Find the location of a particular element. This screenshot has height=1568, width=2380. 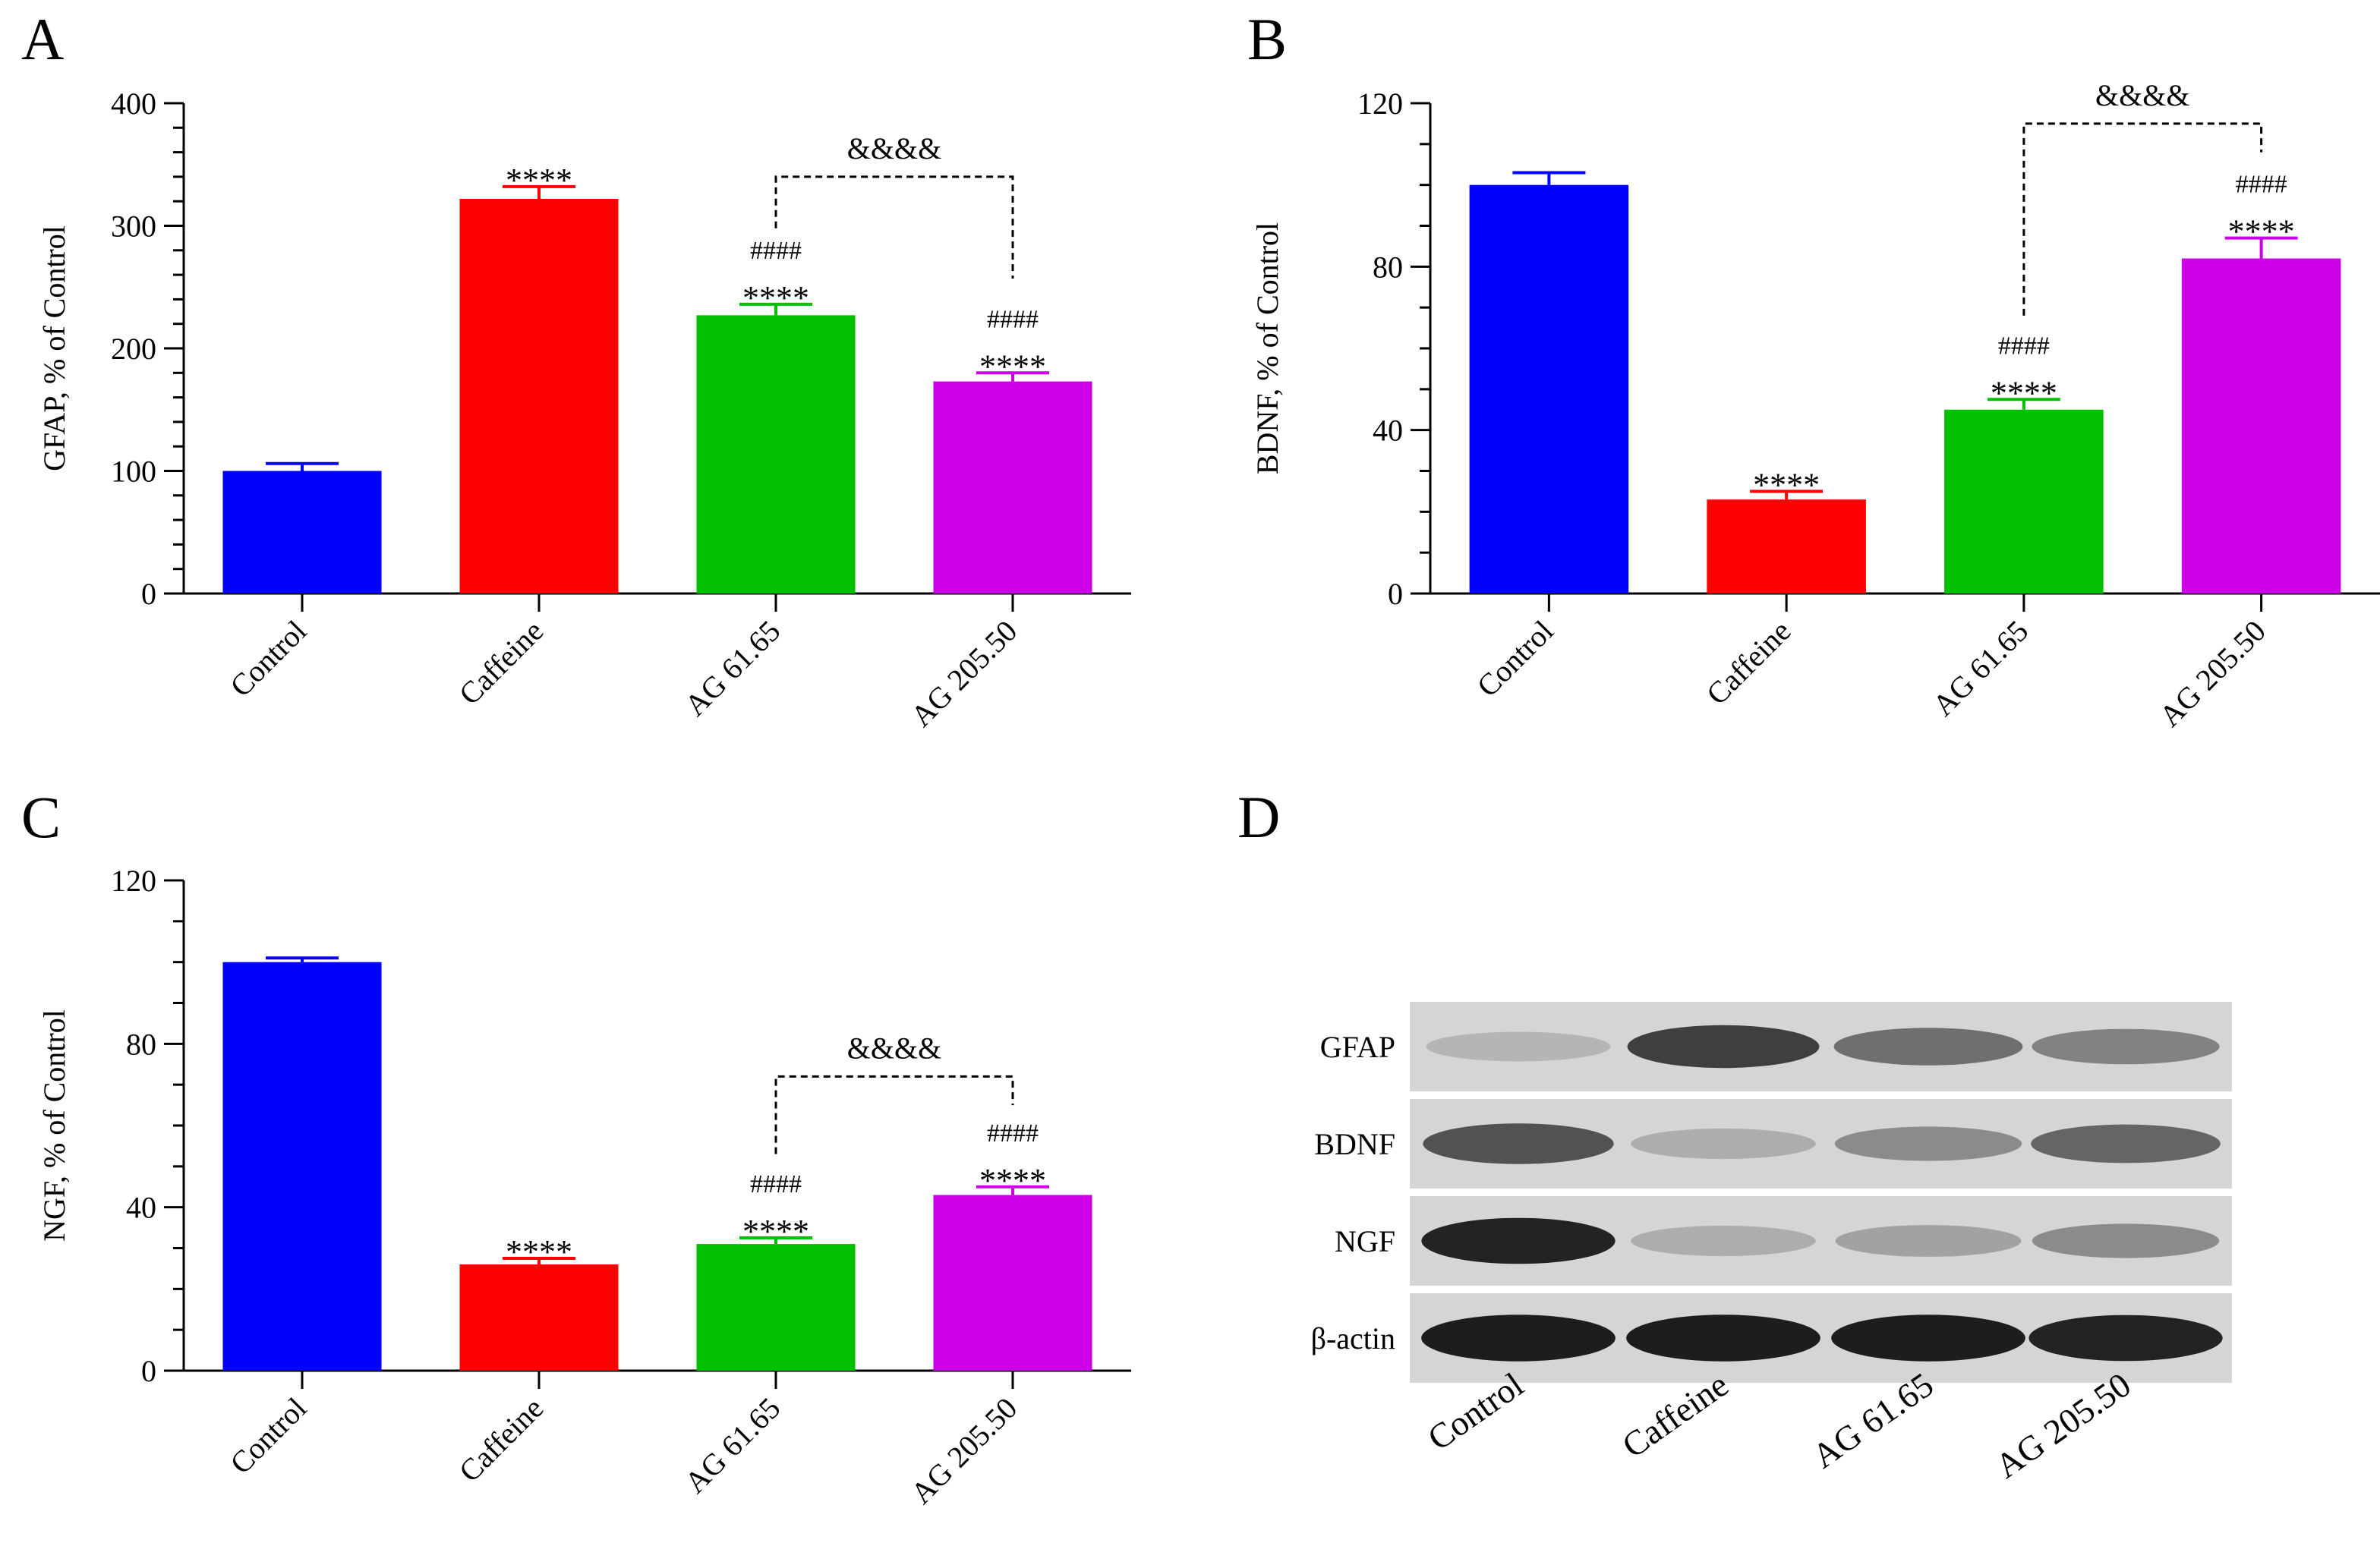

panel-b-letter: B is located at coordinates (1267, 39).